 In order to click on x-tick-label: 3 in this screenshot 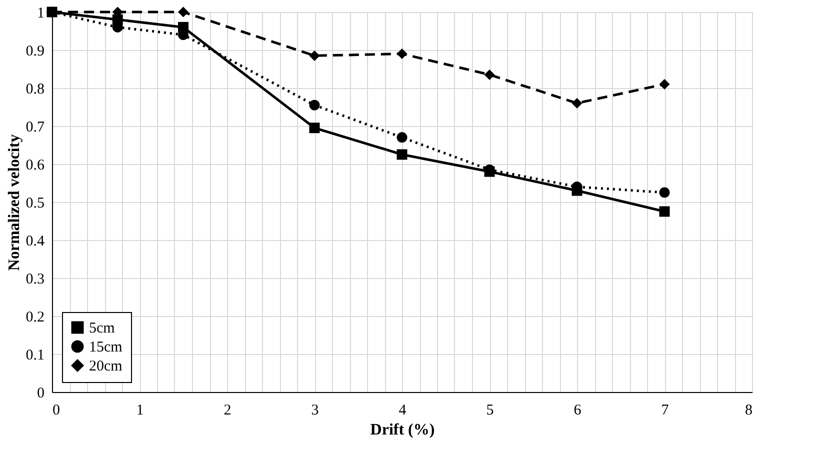, I will do `click(315, 410)`.